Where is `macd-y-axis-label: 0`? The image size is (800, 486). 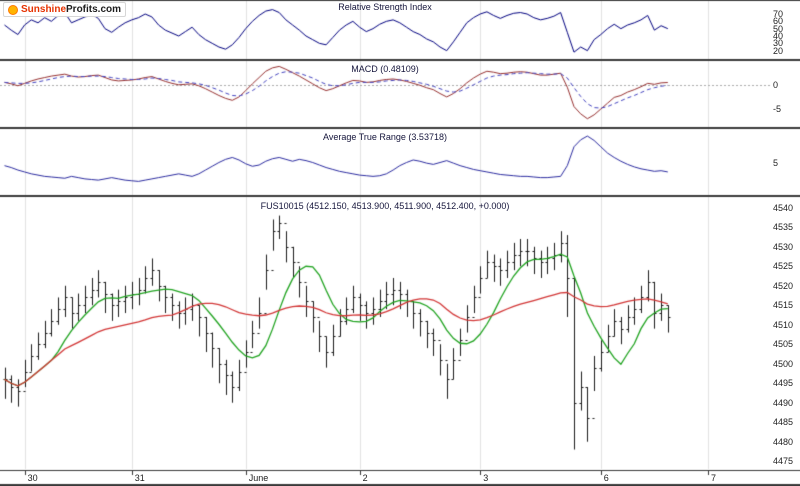
macd-y-axis-label: 0 is located at coordinates (776, 84).